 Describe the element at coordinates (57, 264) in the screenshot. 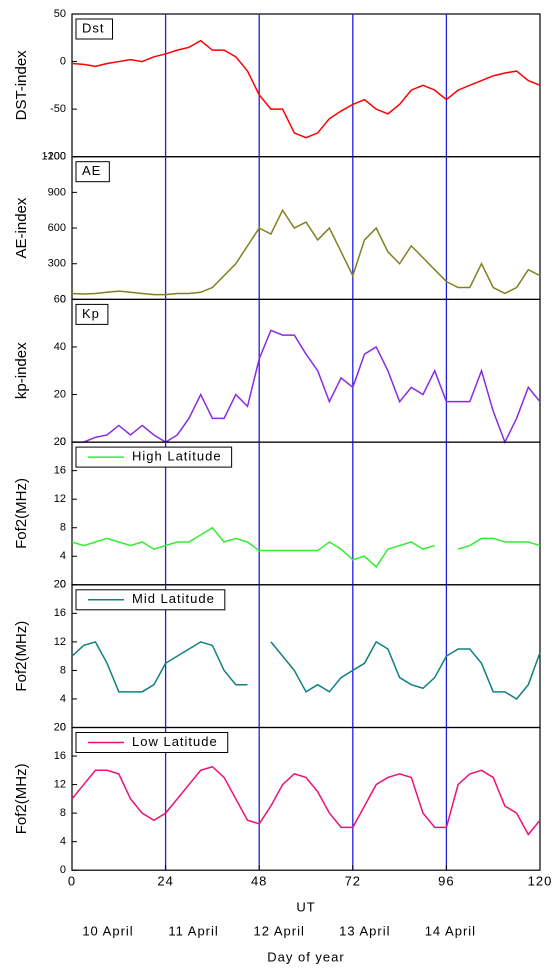

I see `y-tick-label: 300` at that location.